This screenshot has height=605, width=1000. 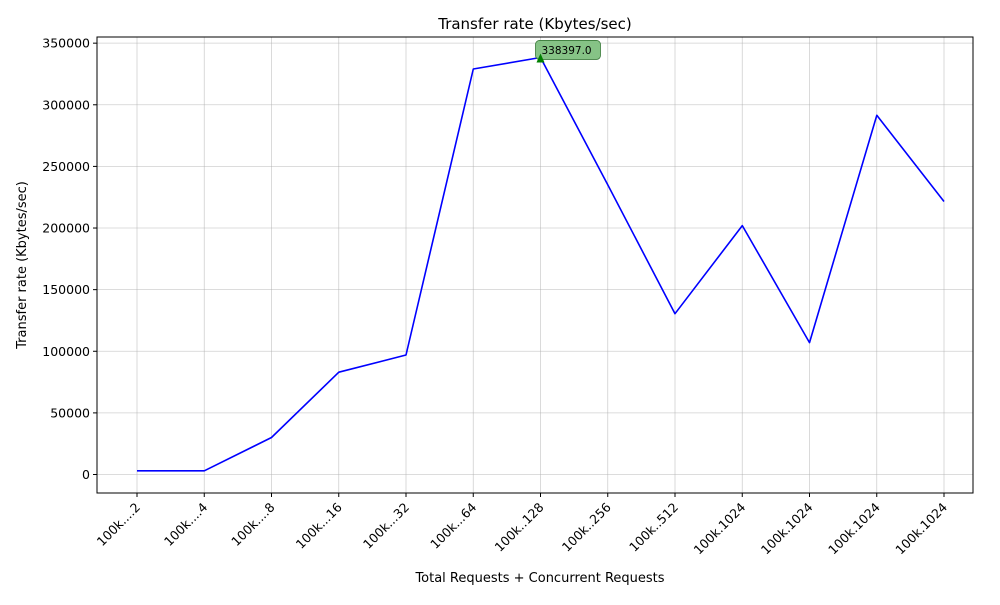 What do you see at coordinates (534, 24) in the screenshot?
I see `chart-title: Transfer rate (Kbytes/sec)` at bounding box center [534, 24].